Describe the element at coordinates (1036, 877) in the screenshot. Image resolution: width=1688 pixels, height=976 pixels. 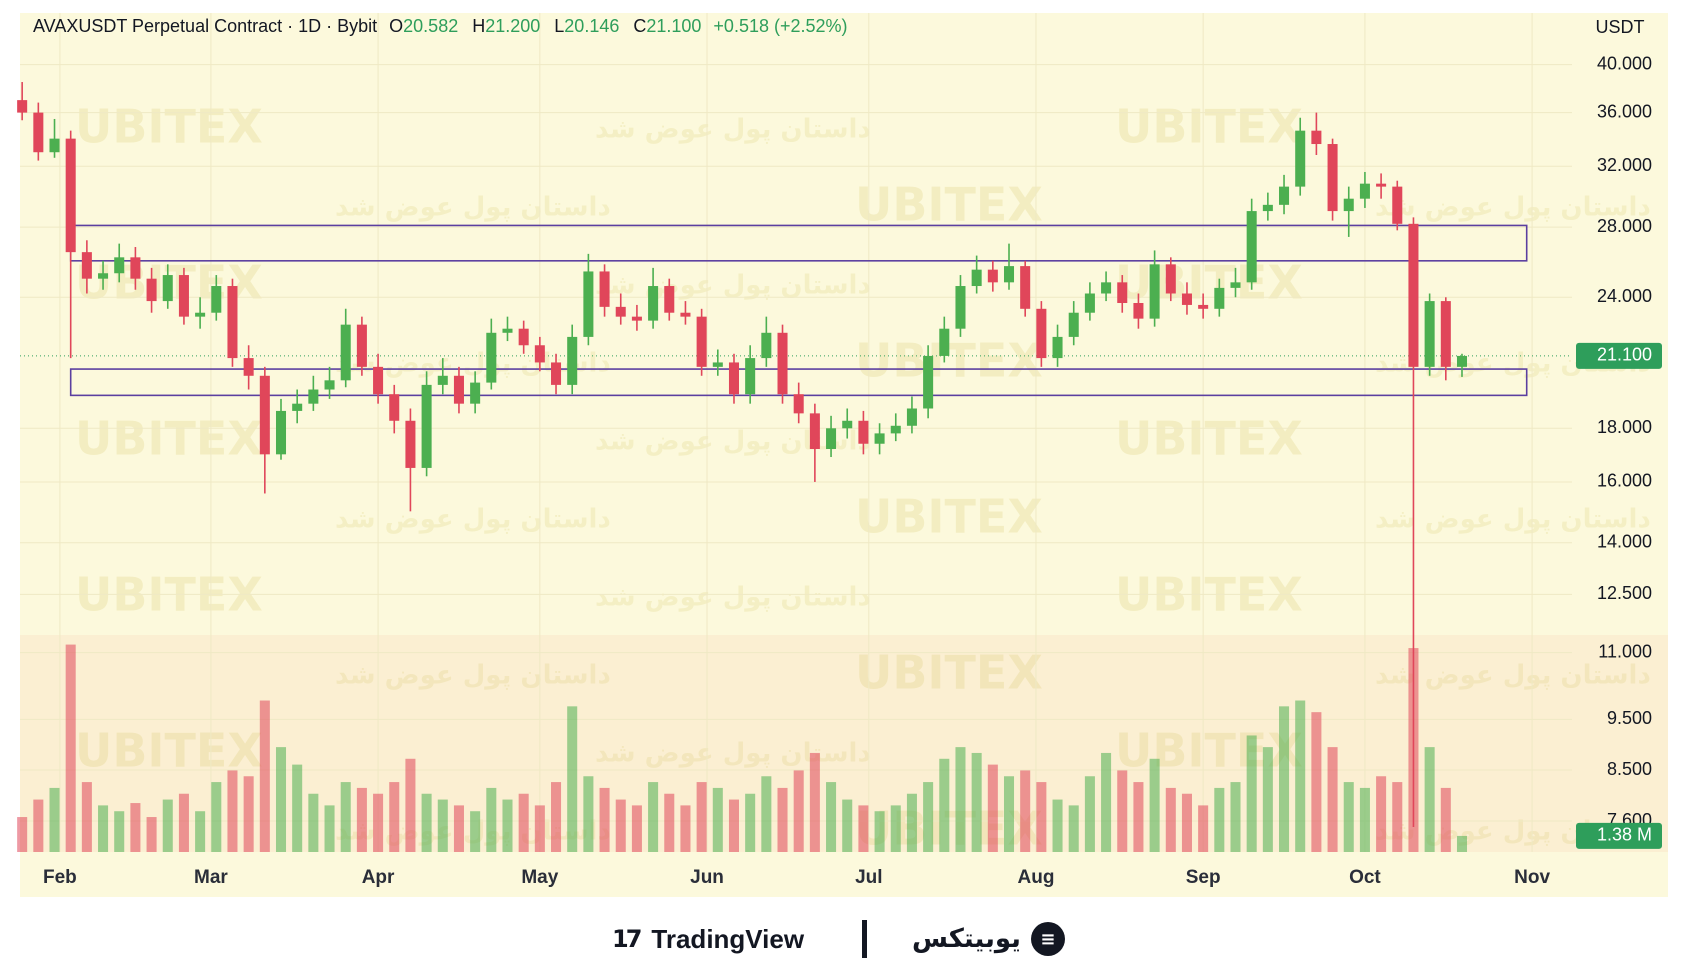
I see `x-tick-label: Aug` at that location.